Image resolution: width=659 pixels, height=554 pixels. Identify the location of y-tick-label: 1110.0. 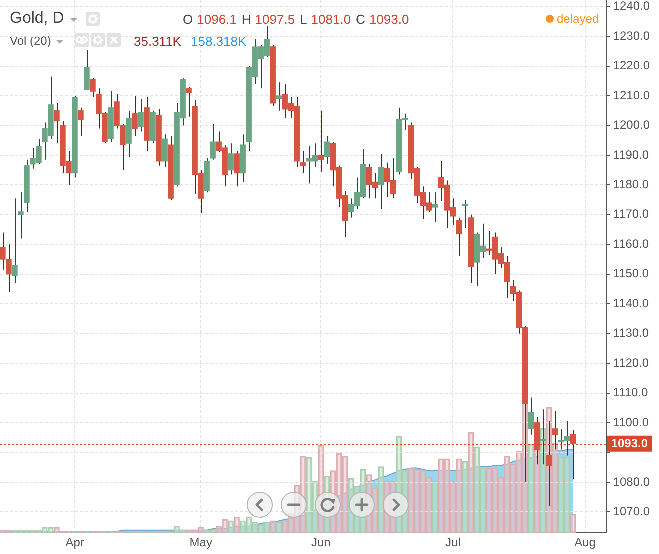
(631, 393).